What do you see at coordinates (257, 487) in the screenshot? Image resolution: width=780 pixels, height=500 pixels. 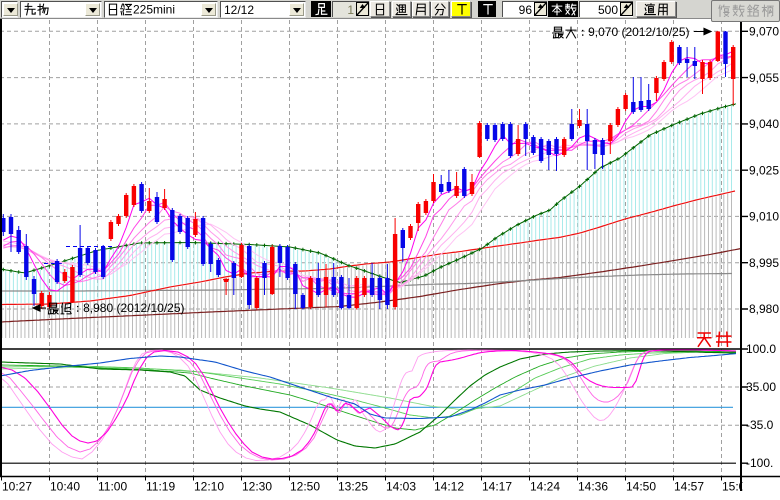 I see `svg-text: 12:30` at bounding box center [257, 487].